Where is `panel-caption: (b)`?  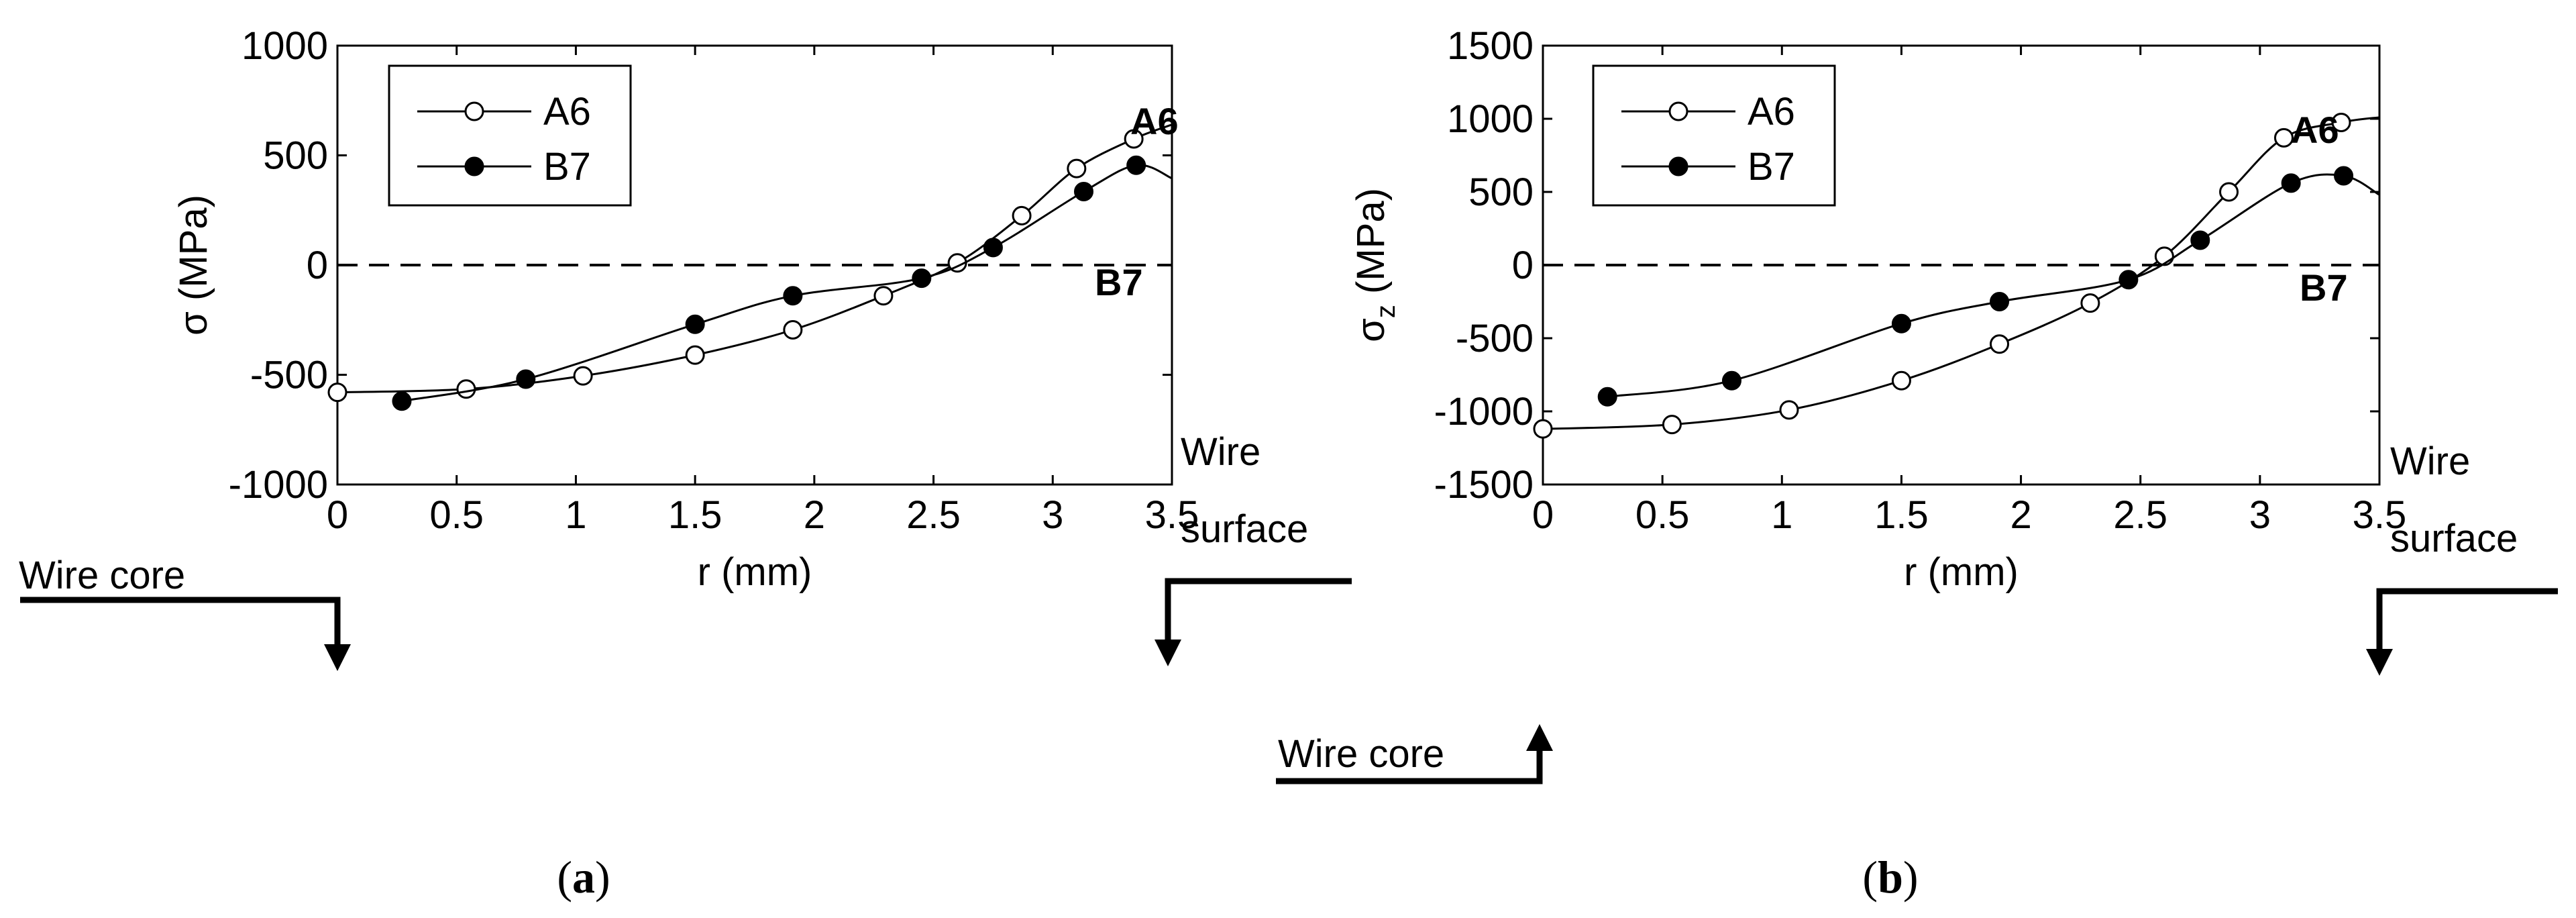 panel-caption: (b) is located at coordinates (1890, 877).